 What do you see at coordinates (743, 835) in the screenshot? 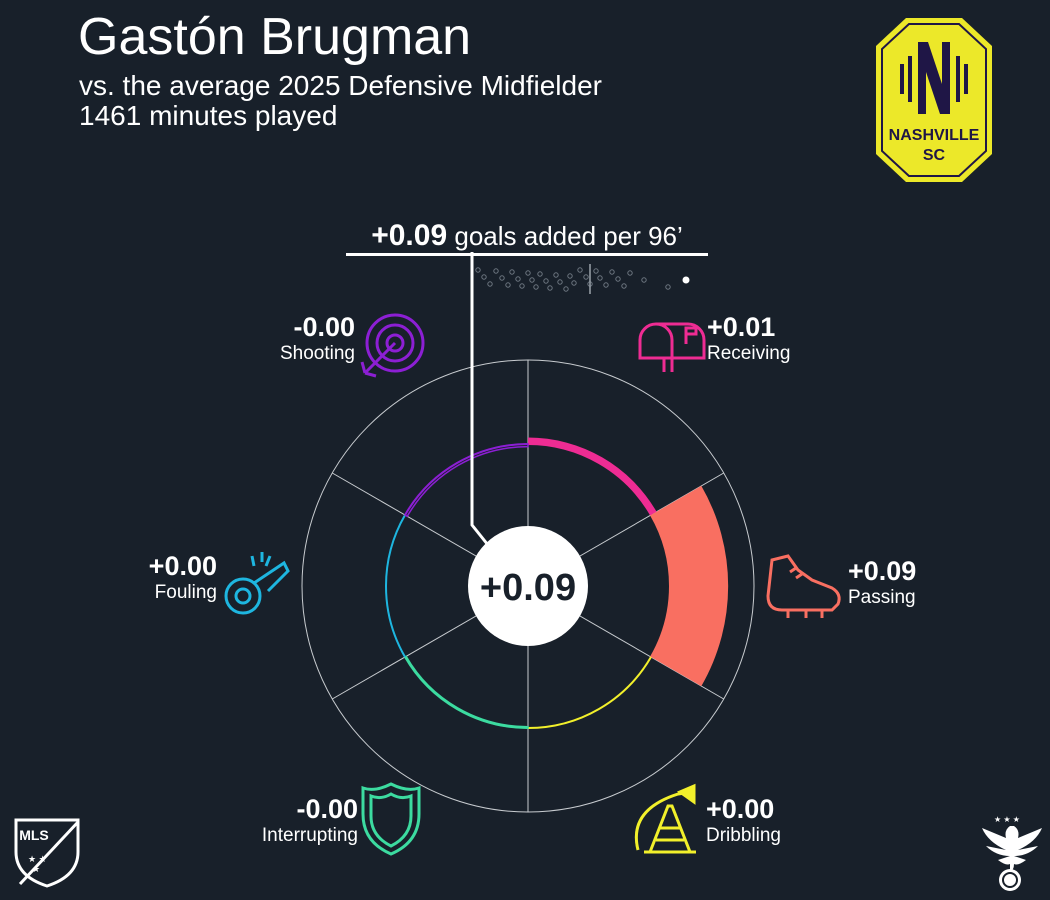
I see `dribbling-label: Dribbling` at bounding box center [743, 835].